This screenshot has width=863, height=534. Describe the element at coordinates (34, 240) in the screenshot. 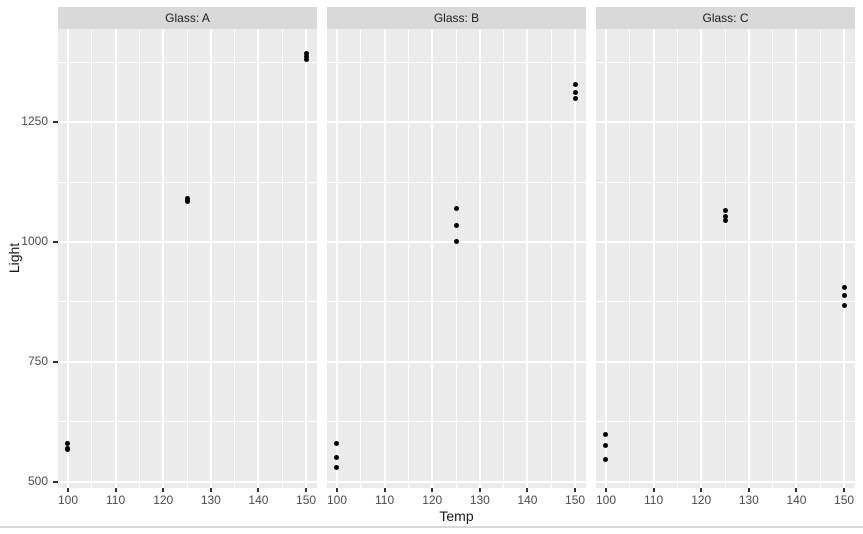

I see `y-tick-label: 1000` at that location.